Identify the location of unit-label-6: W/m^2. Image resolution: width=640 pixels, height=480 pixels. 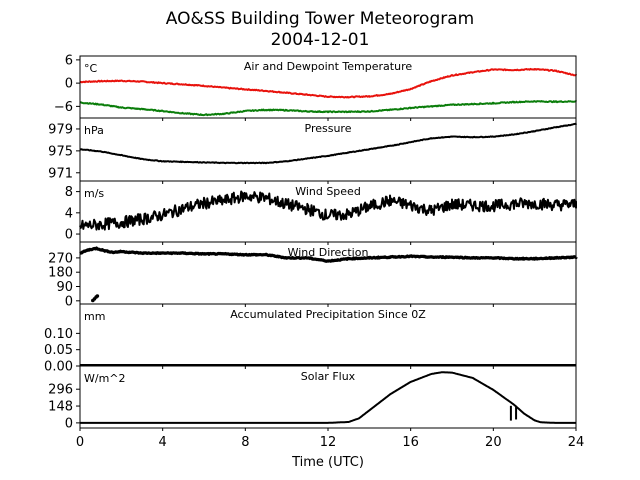
(105, 378).